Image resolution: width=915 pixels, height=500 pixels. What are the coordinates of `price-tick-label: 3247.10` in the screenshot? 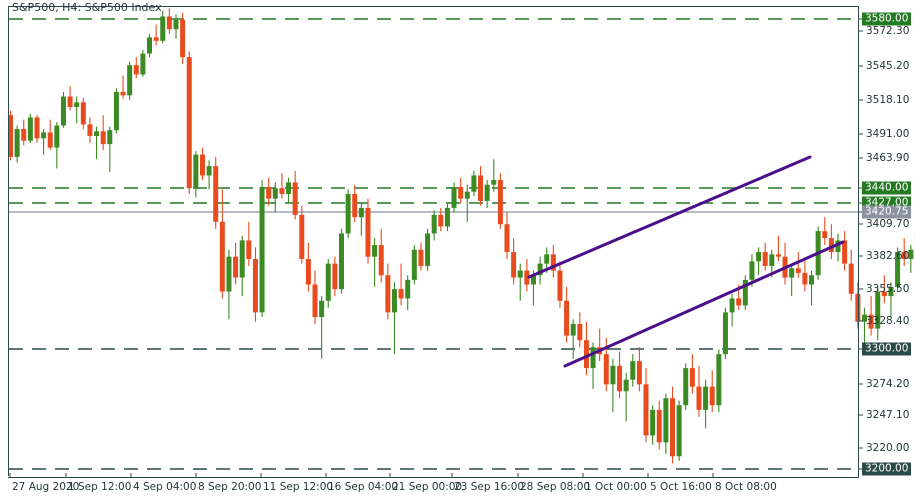 It's located at (888, 415).